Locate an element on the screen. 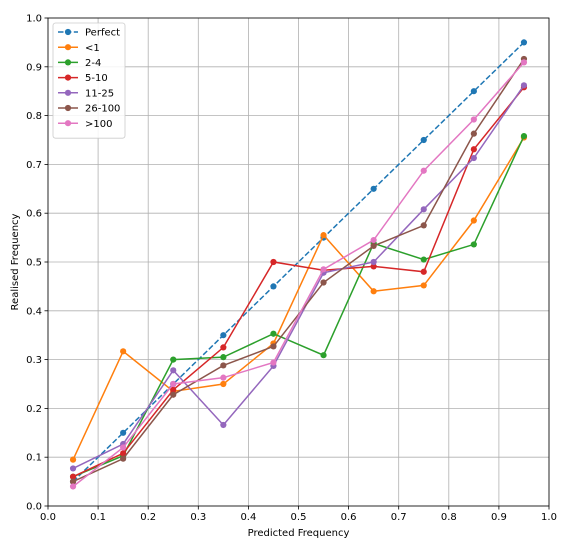 This screenshot has height=550, width=577. x-tick-label: 0.7 is located at coordinates (399, 517).